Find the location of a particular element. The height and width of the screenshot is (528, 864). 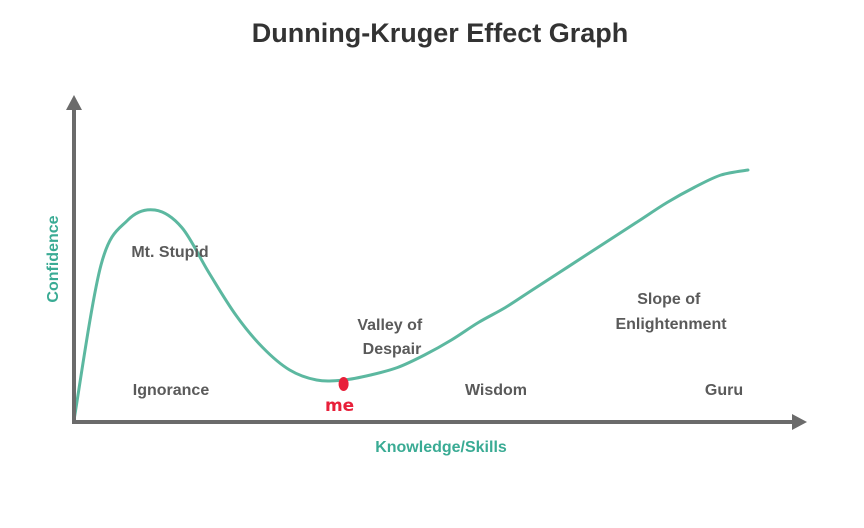

annotation-slope-line-1: Slope of is located at coordinates (669, 299).